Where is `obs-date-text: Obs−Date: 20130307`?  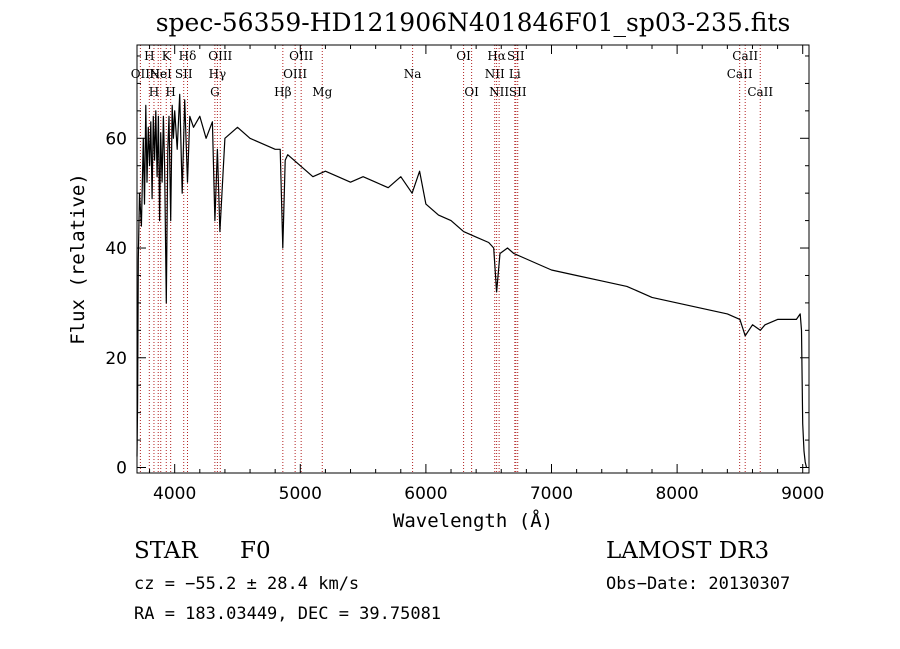 obs-date-text: Obs−Date: 20130307 is located at coordinates (698, 584).